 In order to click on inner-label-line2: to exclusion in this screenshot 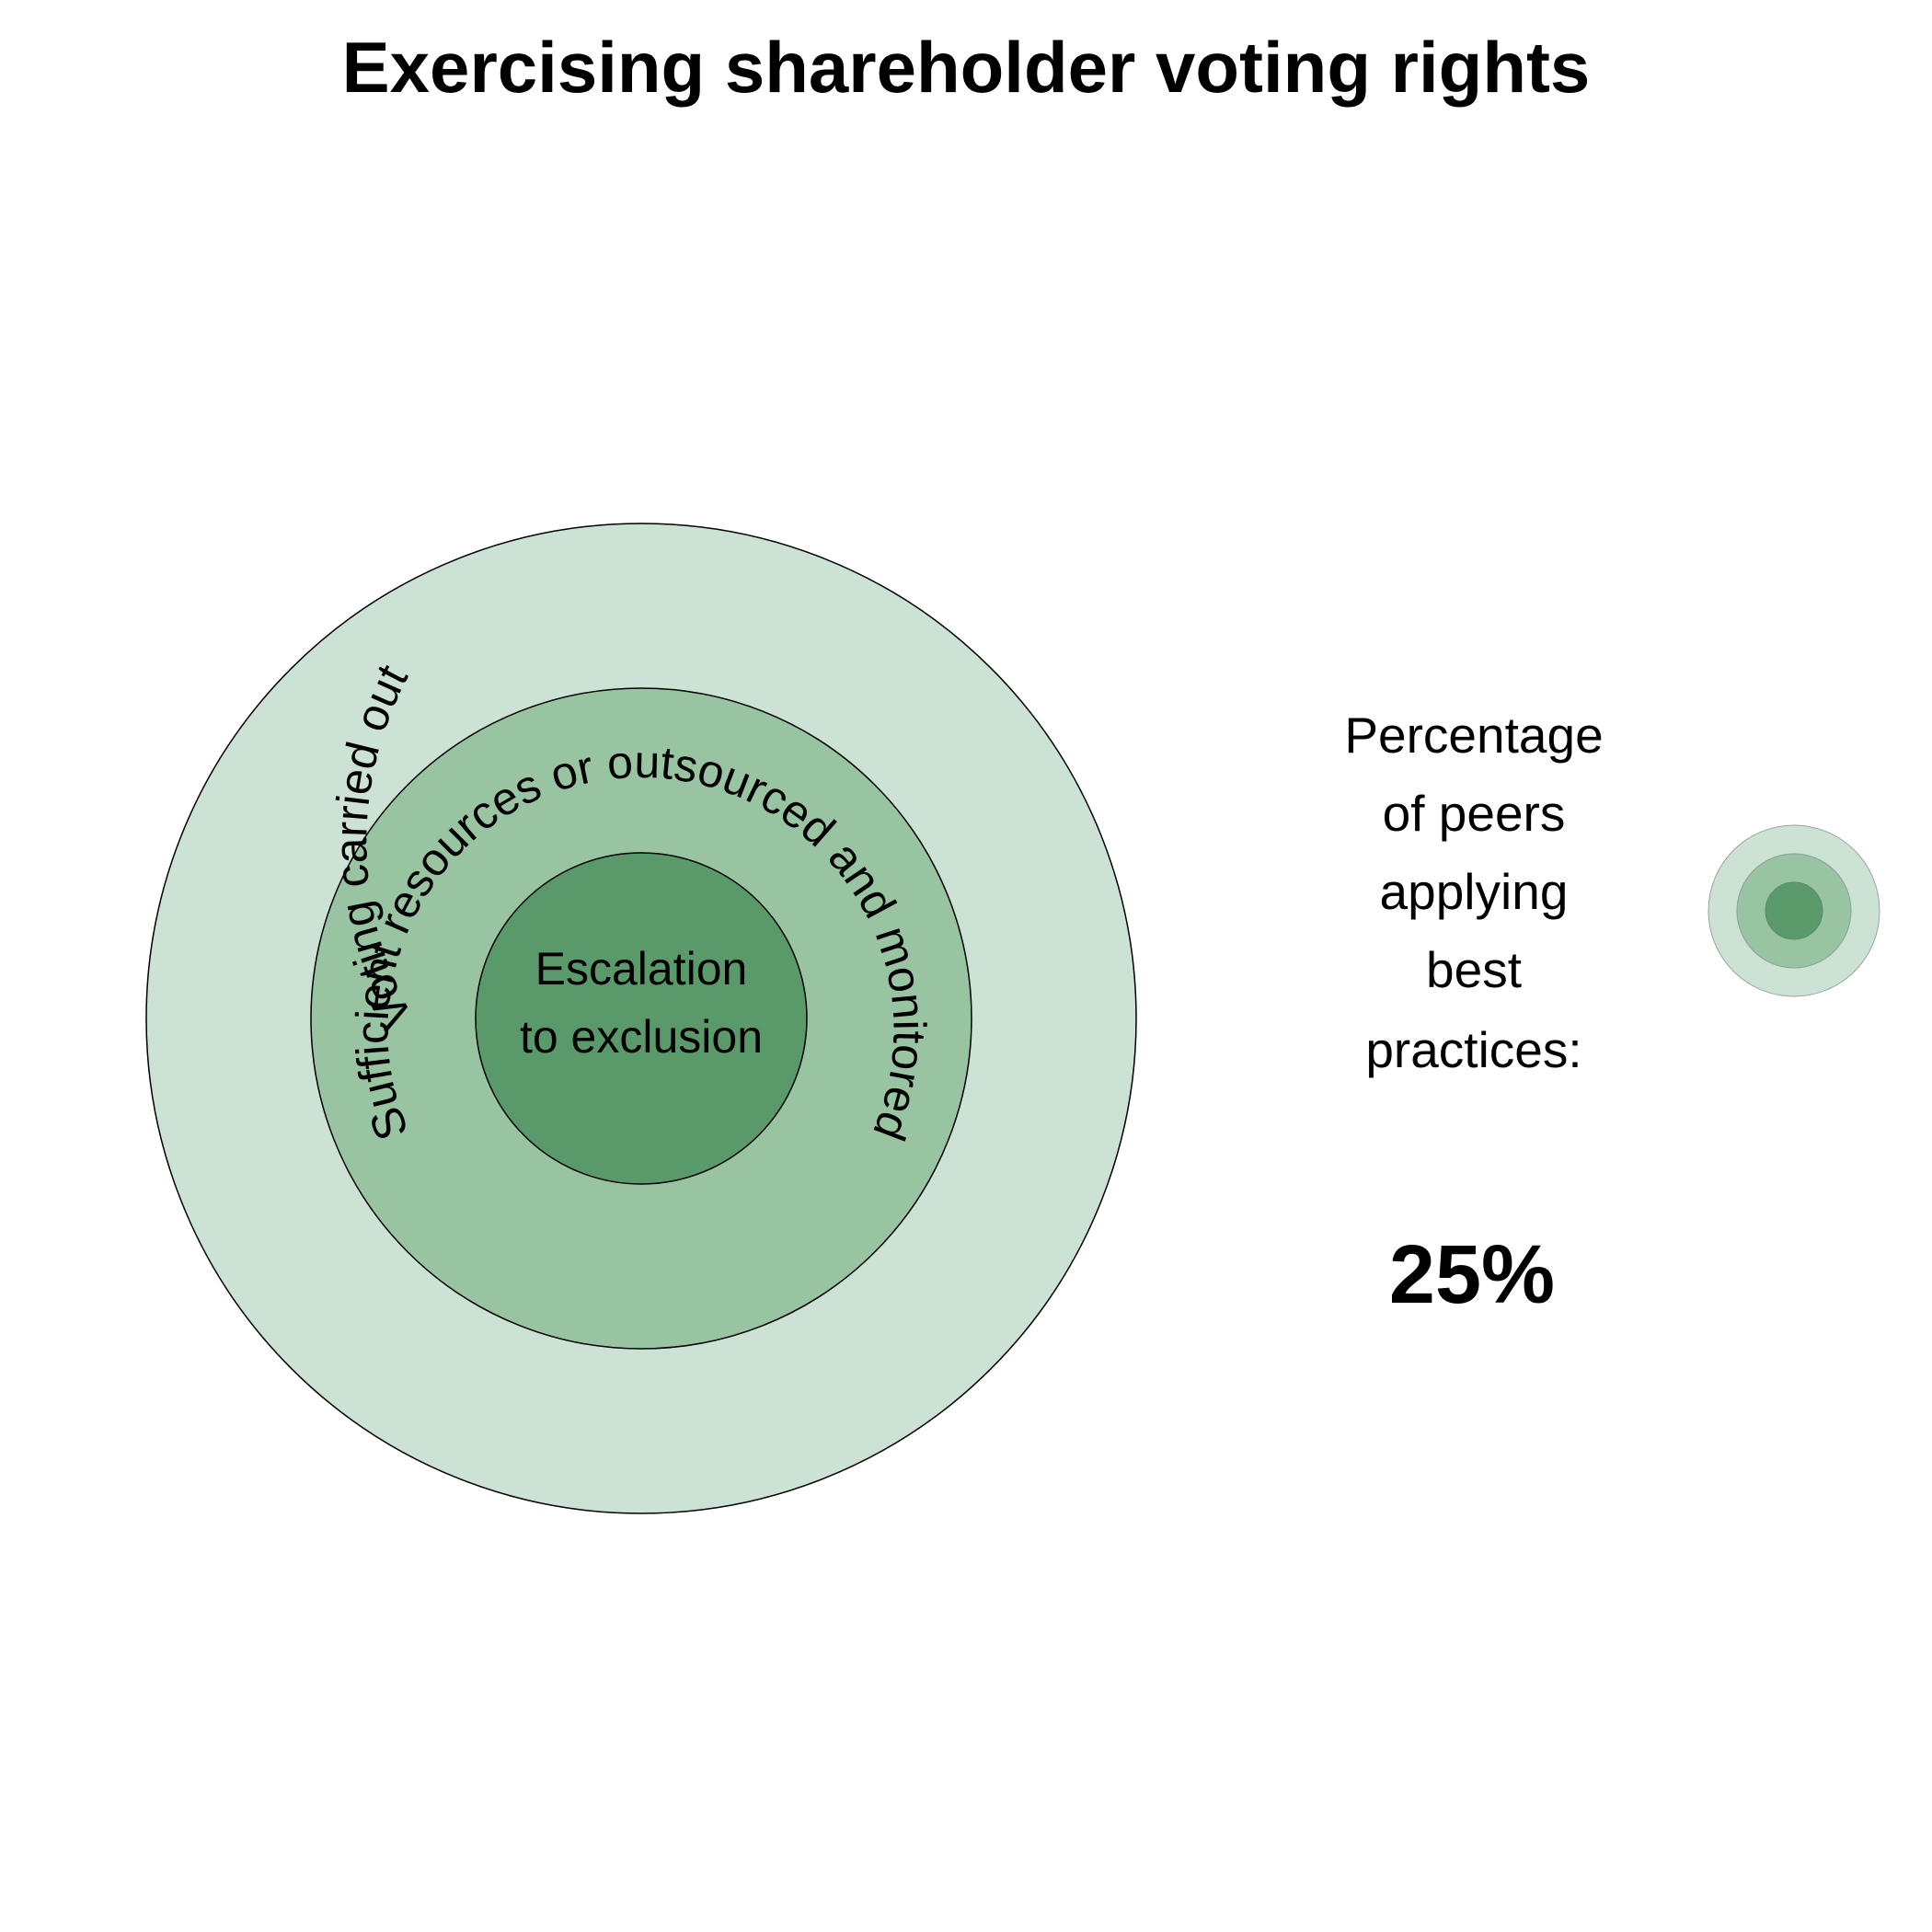, I will do `click(641, 1037)`.